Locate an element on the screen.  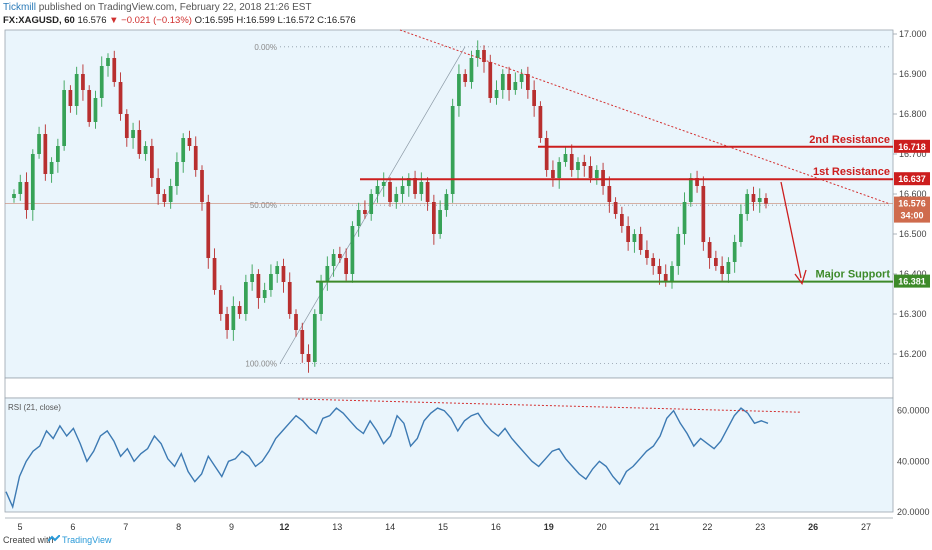
fib-level-label: 0.00% is located at coordinates (265, 47).